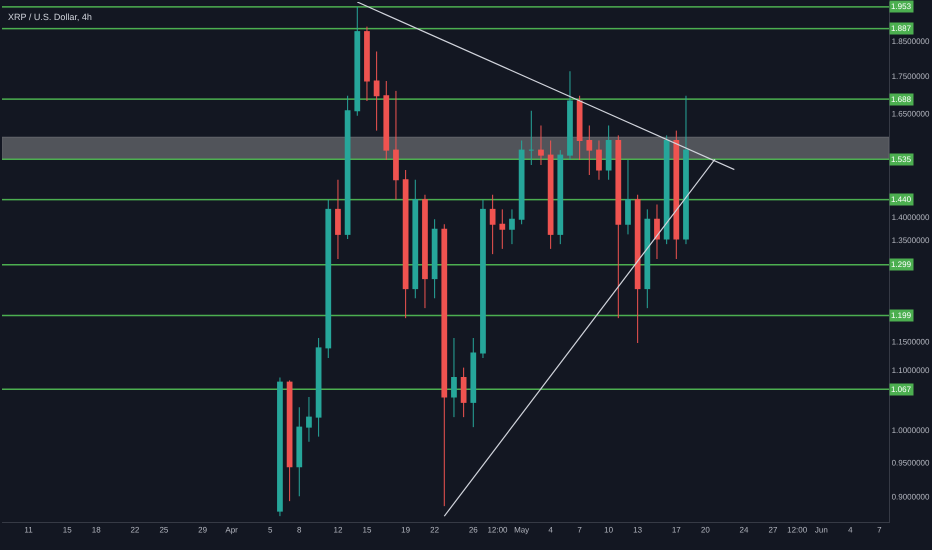 The image size is (932, 550). What do you see at coordinates (911, 77) in the screenshot?
I see `y-tick-label: 1.7500000` at bounding box center [911, 77].